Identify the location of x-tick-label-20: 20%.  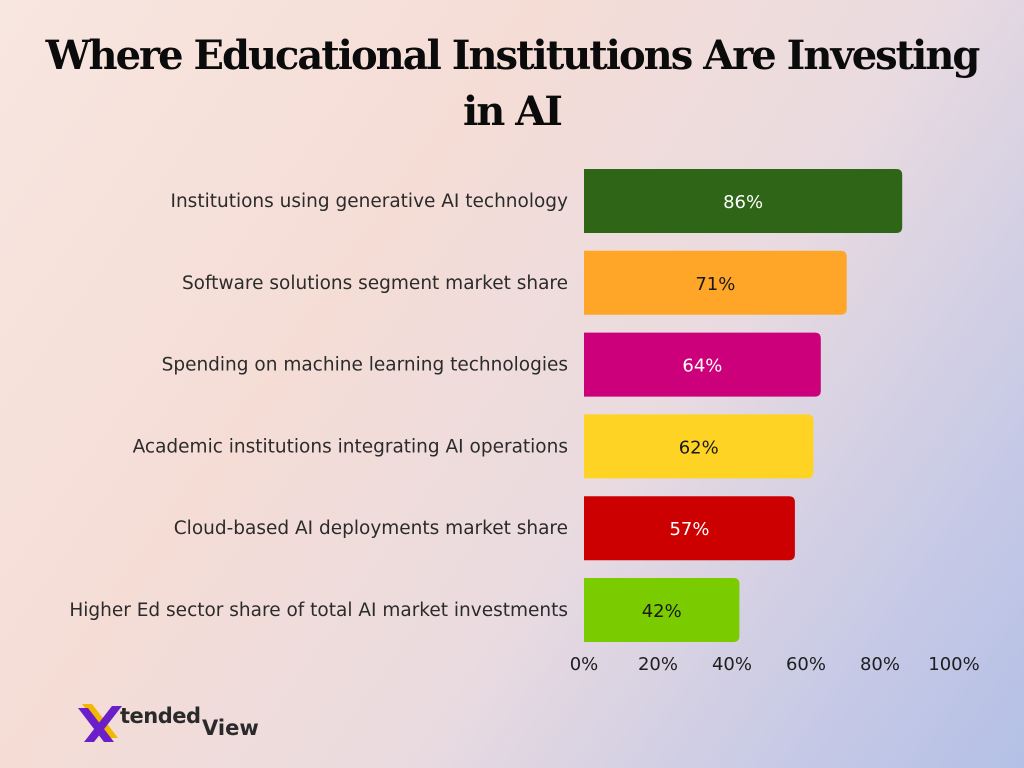
(658, 664).